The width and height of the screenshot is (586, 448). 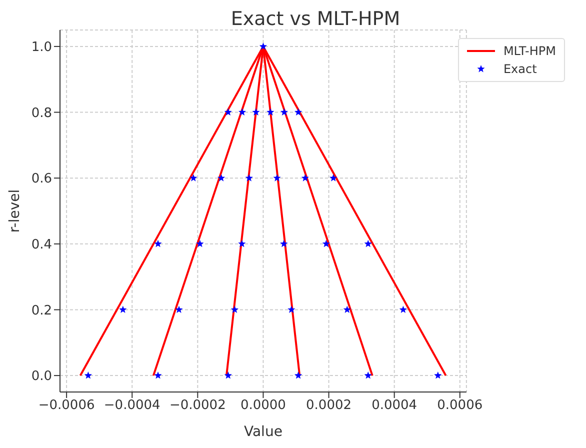 What do you see at coordinates (460, 406) in the screenshot?
I see `x-tick-label: 0.0006` at bounding box center [460, 406].